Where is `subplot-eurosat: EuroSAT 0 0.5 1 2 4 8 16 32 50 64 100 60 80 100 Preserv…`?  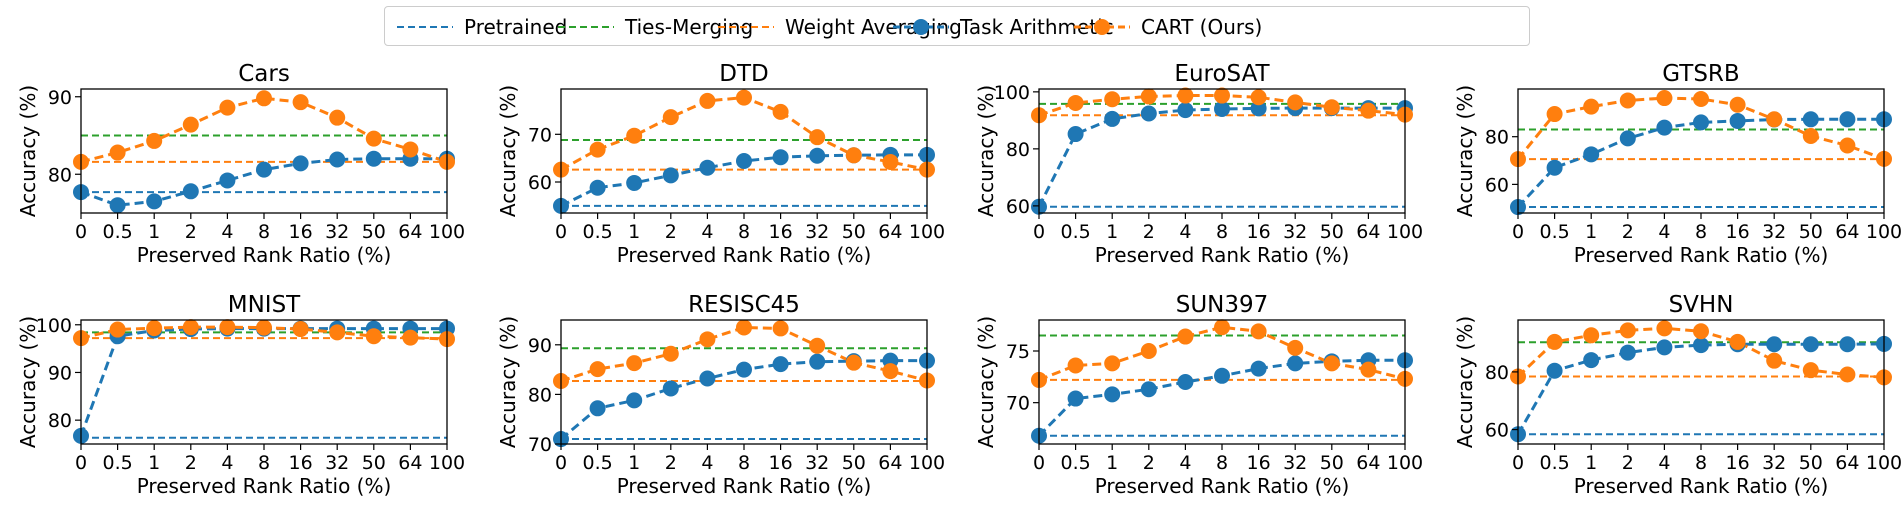 subplot-eurosat: EuroSAT 0 0.5 1 2 4 8 16 32 50 64 100 60 80 100 Preserv… is located at coordinates (1198, 164).